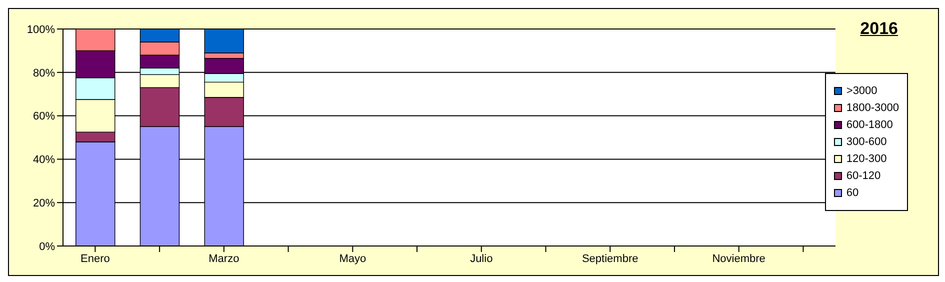 Image resolution: width=945 pixels, height=282 pixels. I want to click on y-tick-label: 80%, so click(44, 73).